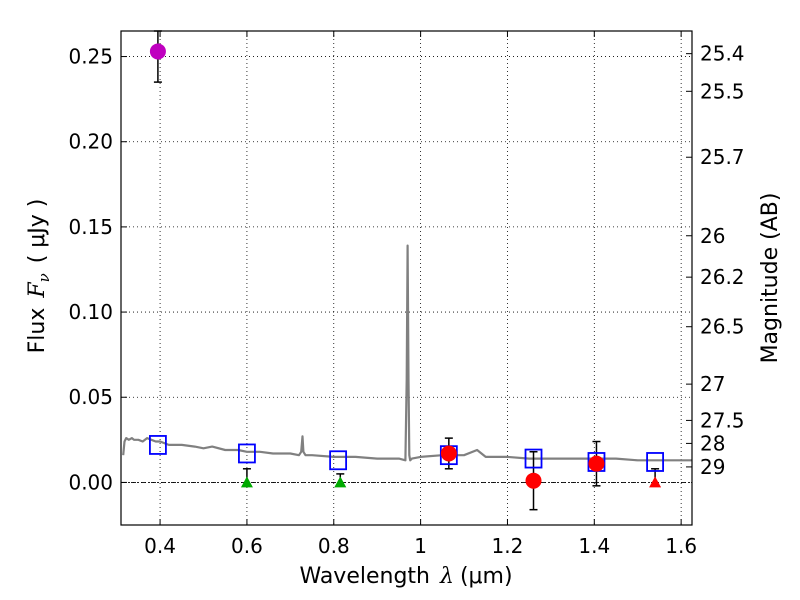 The height and width of the screenshot is (600, 800). Describe the element at coordinates (722, 157) in the screenshot. I see `right-tick-label: 25.7` at that location.